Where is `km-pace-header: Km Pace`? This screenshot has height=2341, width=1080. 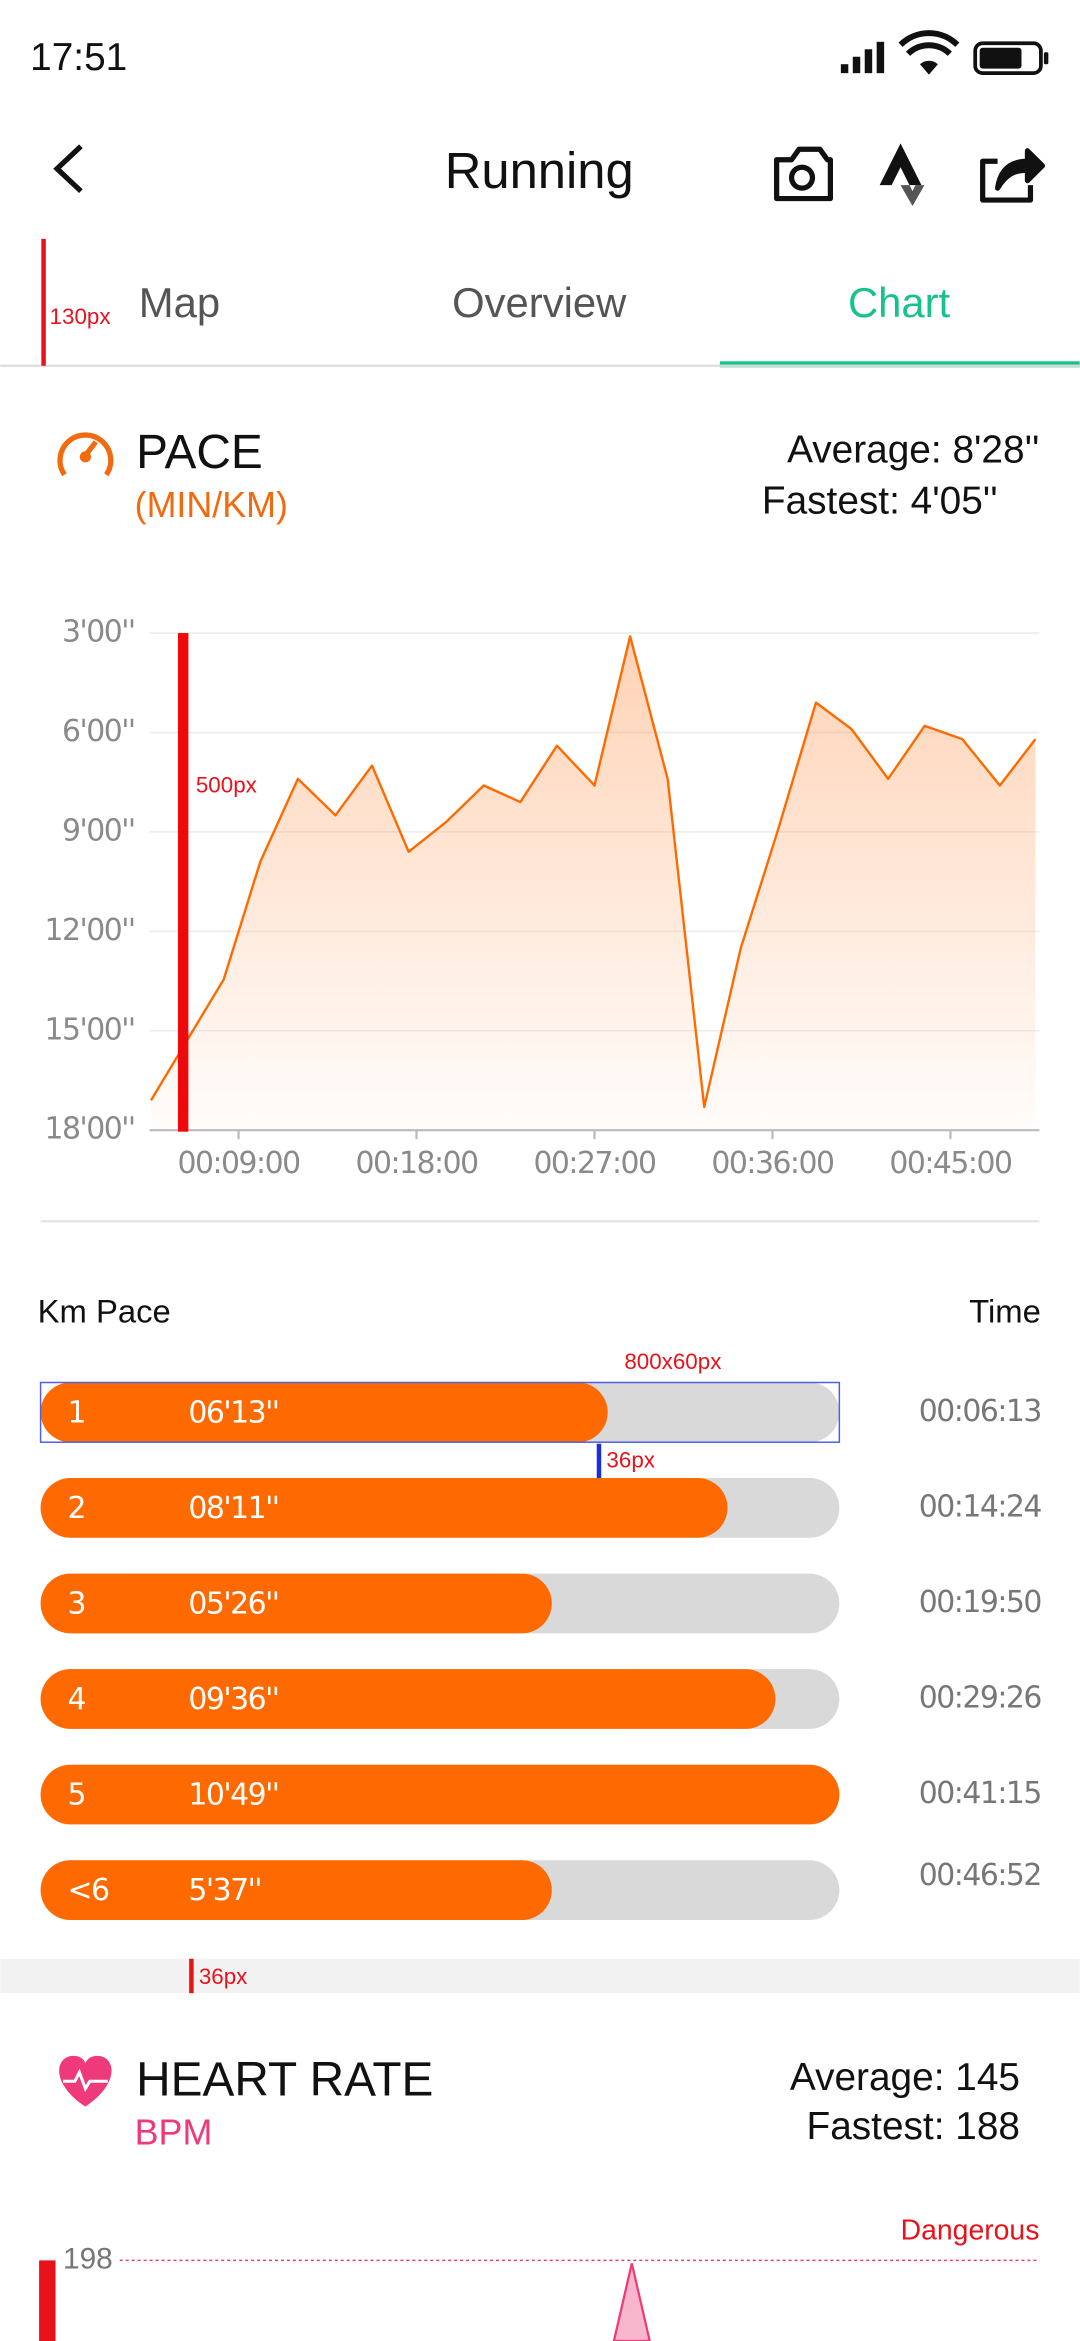
km-pace-header: Km Pace is located at coordinates (104, 1310).